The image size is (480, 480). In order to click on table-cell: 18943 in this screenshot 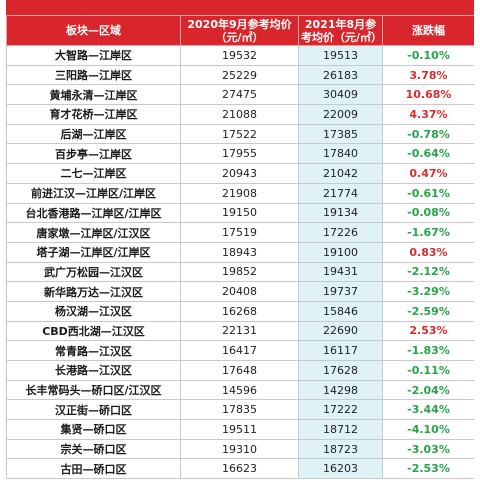, I will do `click(239, 252)`.